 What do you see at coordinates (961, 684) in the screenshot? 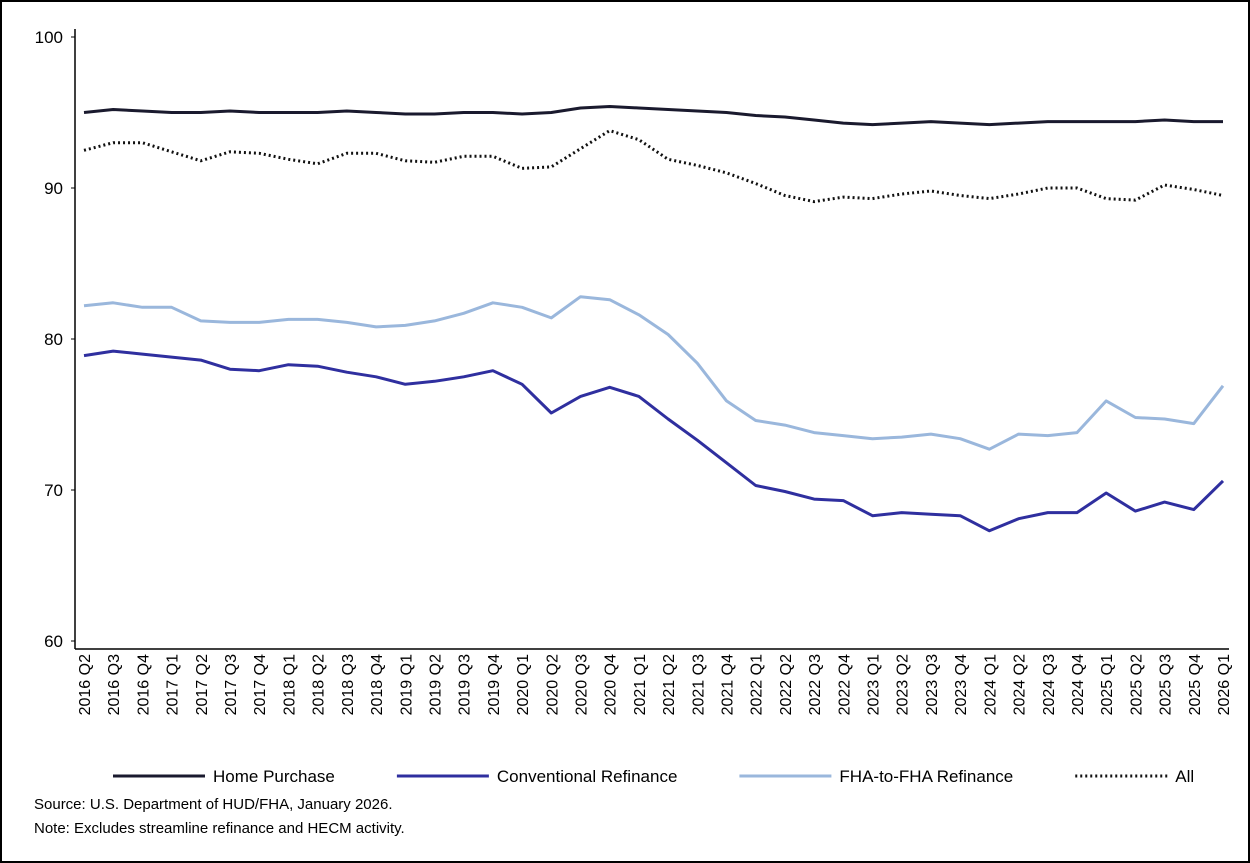
I see `x-tick-label: 2023 Q4` at bounding box center [961, 684].